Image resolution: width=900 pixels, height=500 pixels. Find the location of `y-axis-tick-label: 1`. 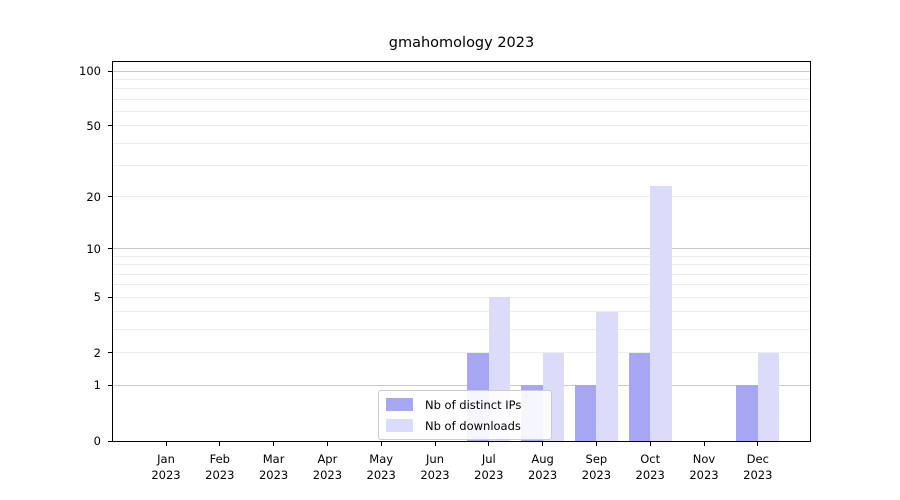

y-axis-tick-label: 1 is located at coordinates (97, 385).